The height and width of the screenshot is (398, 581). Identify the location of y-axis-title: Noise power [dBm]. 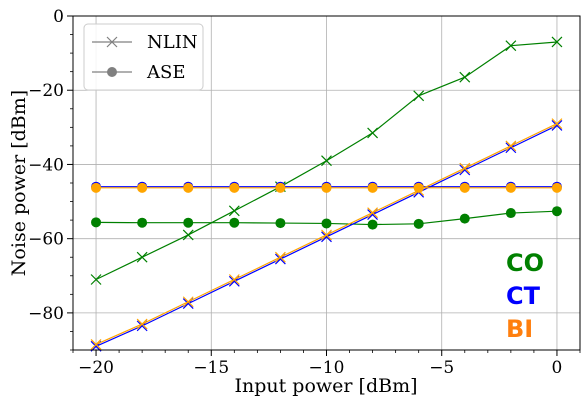
(19, 183).